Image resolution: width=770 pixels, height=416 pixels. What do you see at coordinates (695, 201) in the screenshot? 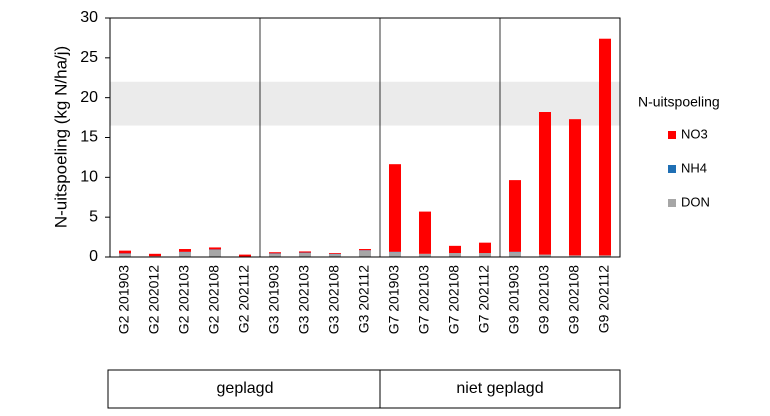
I see `legend-label: DON` at bounding box center [695, 201].